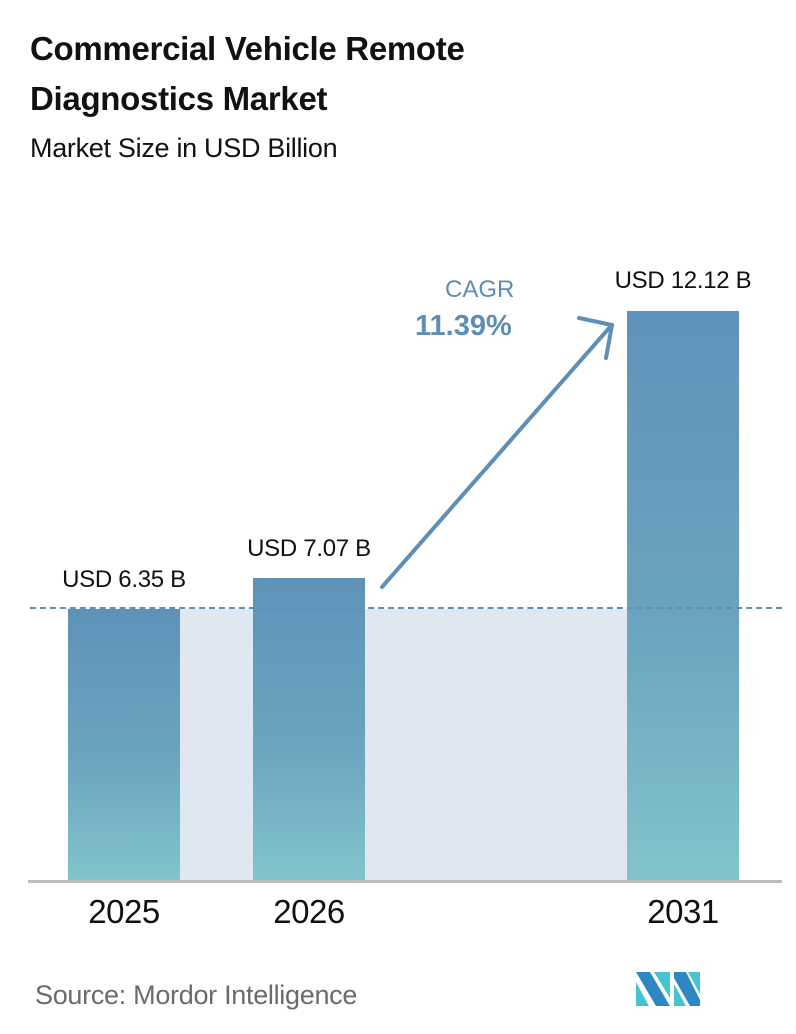 The image size is (796, 1034). What do you see at coordinates (406, 608) in the screenshot?
I see `reference-dashed-line` at bounding box center [406, 608].